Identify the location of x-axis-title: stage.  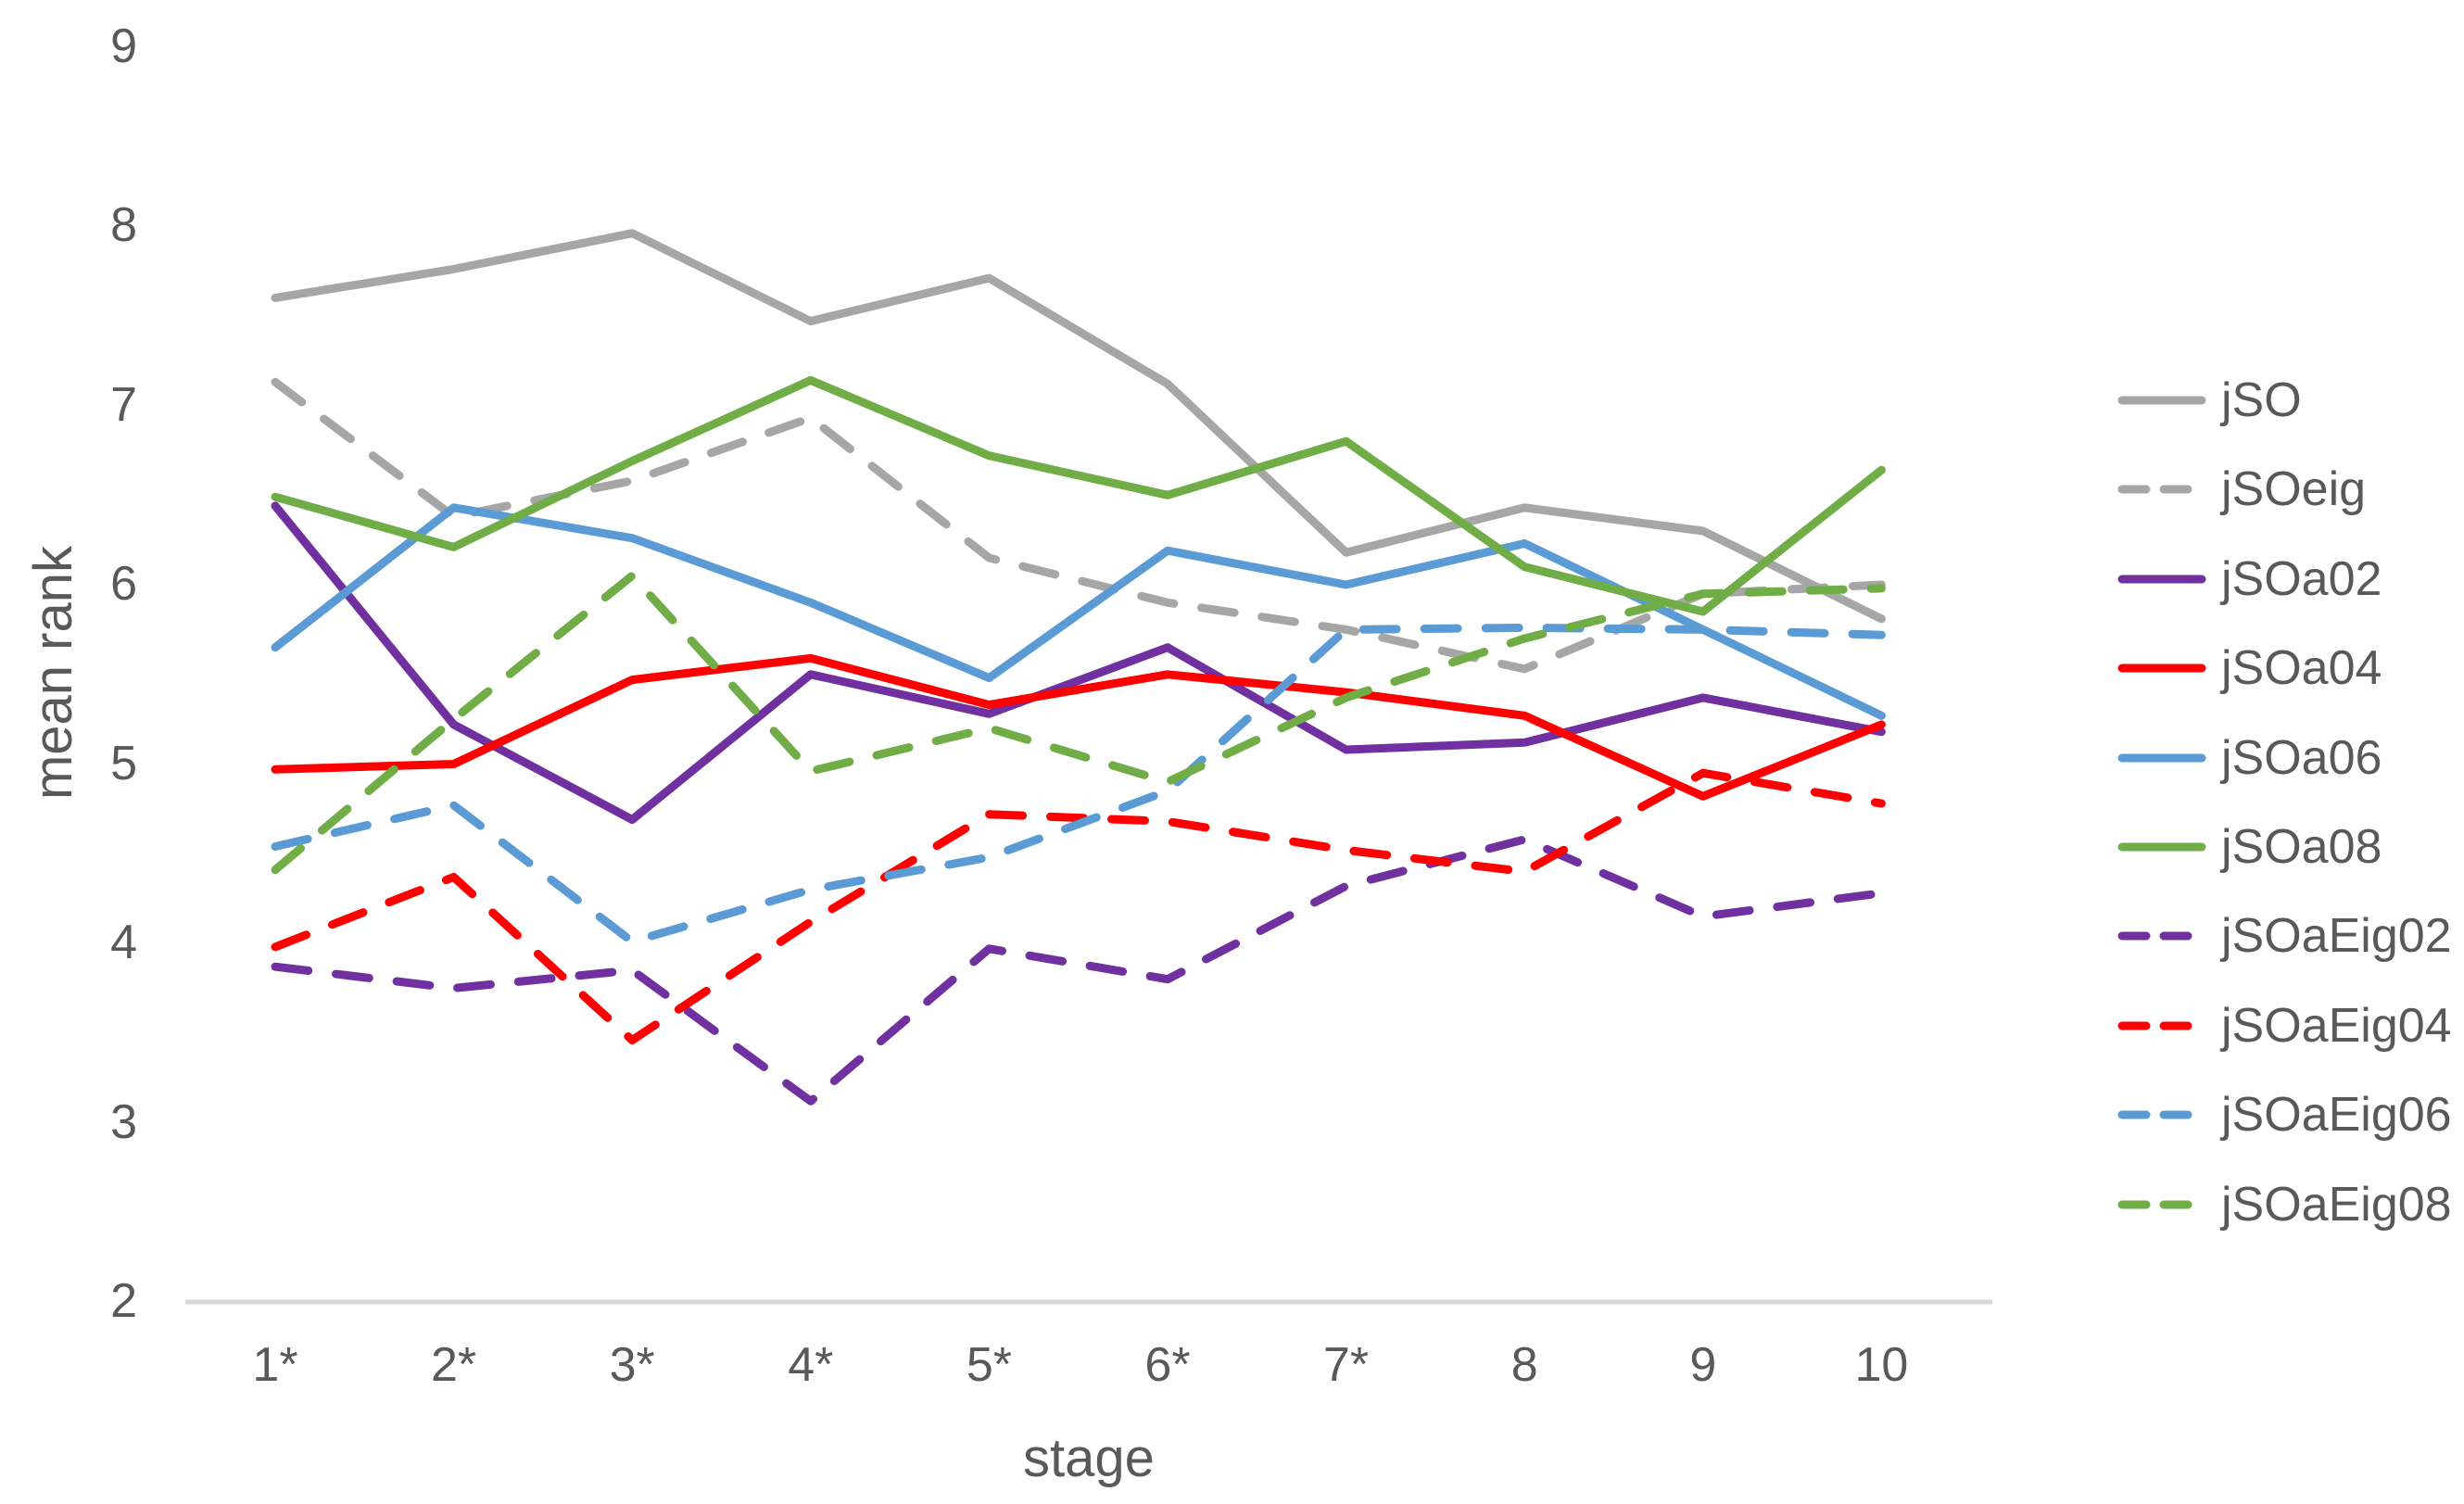
(1089, 1458).